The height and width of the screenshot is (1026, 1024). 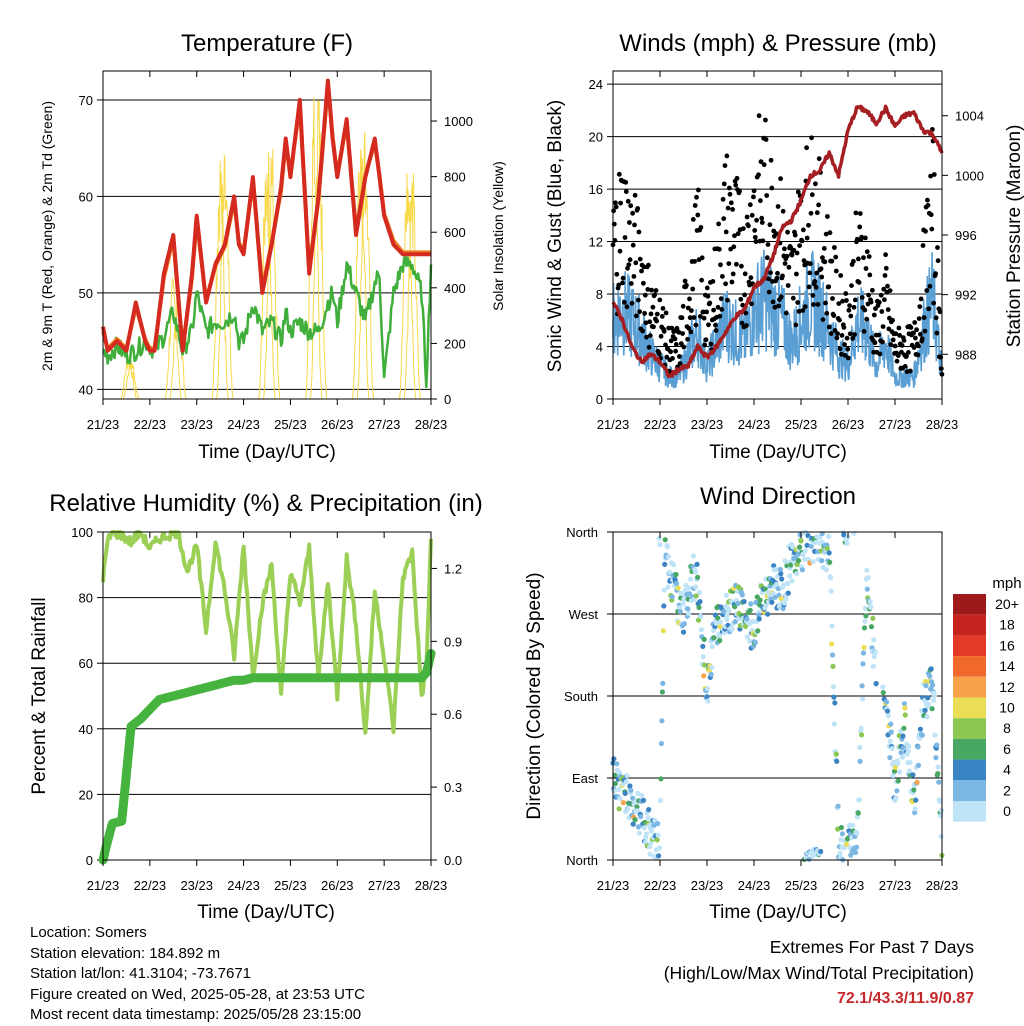 I want to click on panel-frame, so click(x=267, y=235).